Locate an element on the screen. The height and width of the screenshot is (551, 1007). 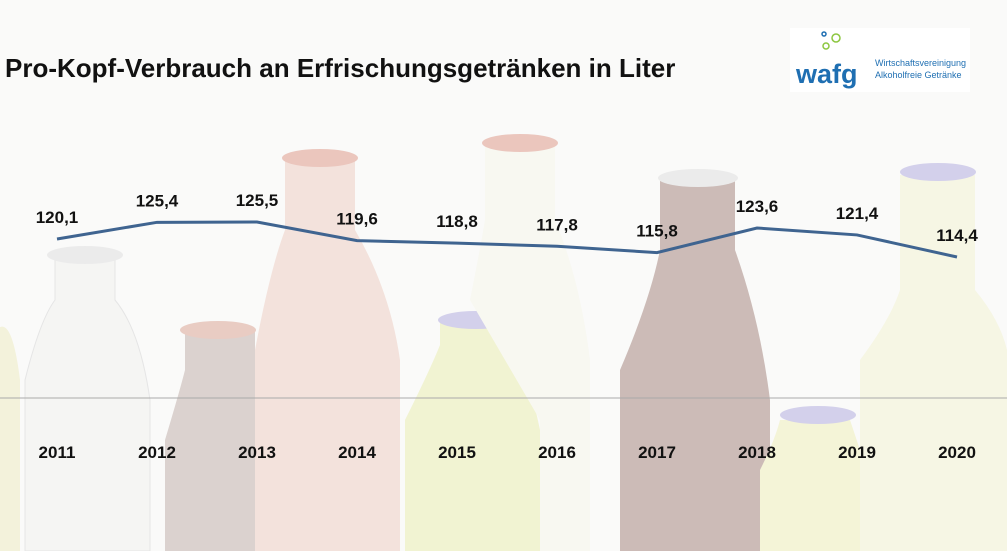
x-tick-label: 2015 is located at coordinates (457, 452).